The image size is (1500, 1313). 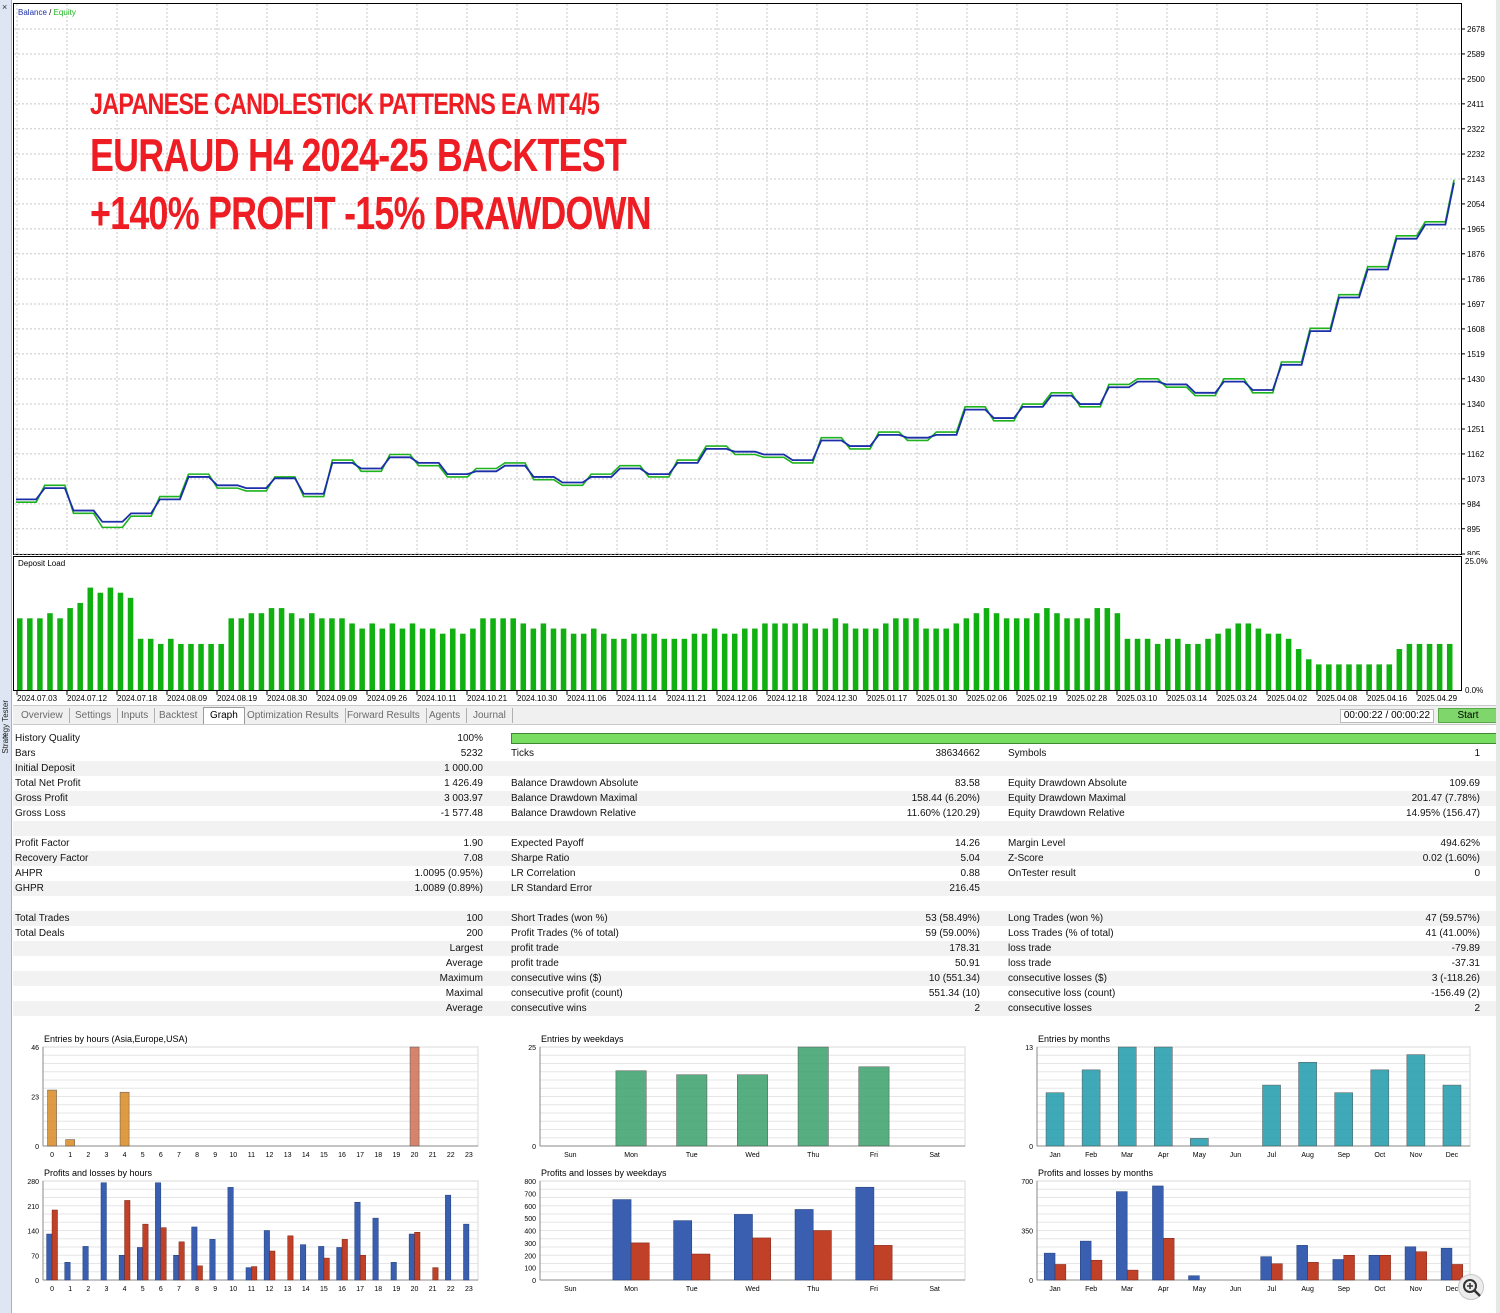 I want to click on stat-label: Gross Loss, so click(x=40, y=813).